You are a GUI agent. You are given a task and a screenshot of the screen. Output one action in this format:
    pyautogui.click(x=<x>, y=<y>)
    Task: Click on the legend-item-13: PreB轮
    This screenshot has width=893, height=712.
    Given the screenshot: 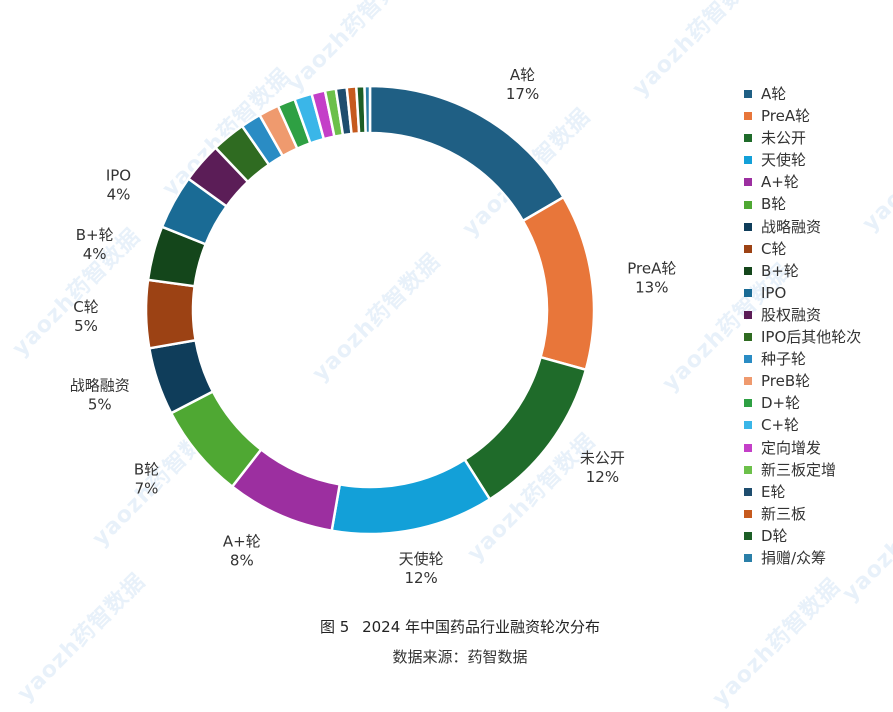 What is the action you would take?
    pyautogui.click(x=802, y=381)
    